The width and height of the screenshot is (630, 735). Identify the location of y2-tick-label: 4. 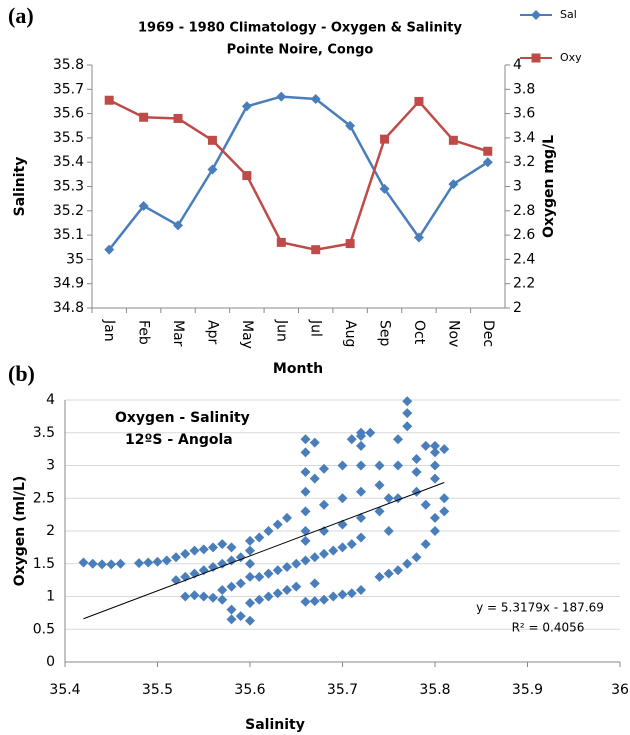
(517, 65).